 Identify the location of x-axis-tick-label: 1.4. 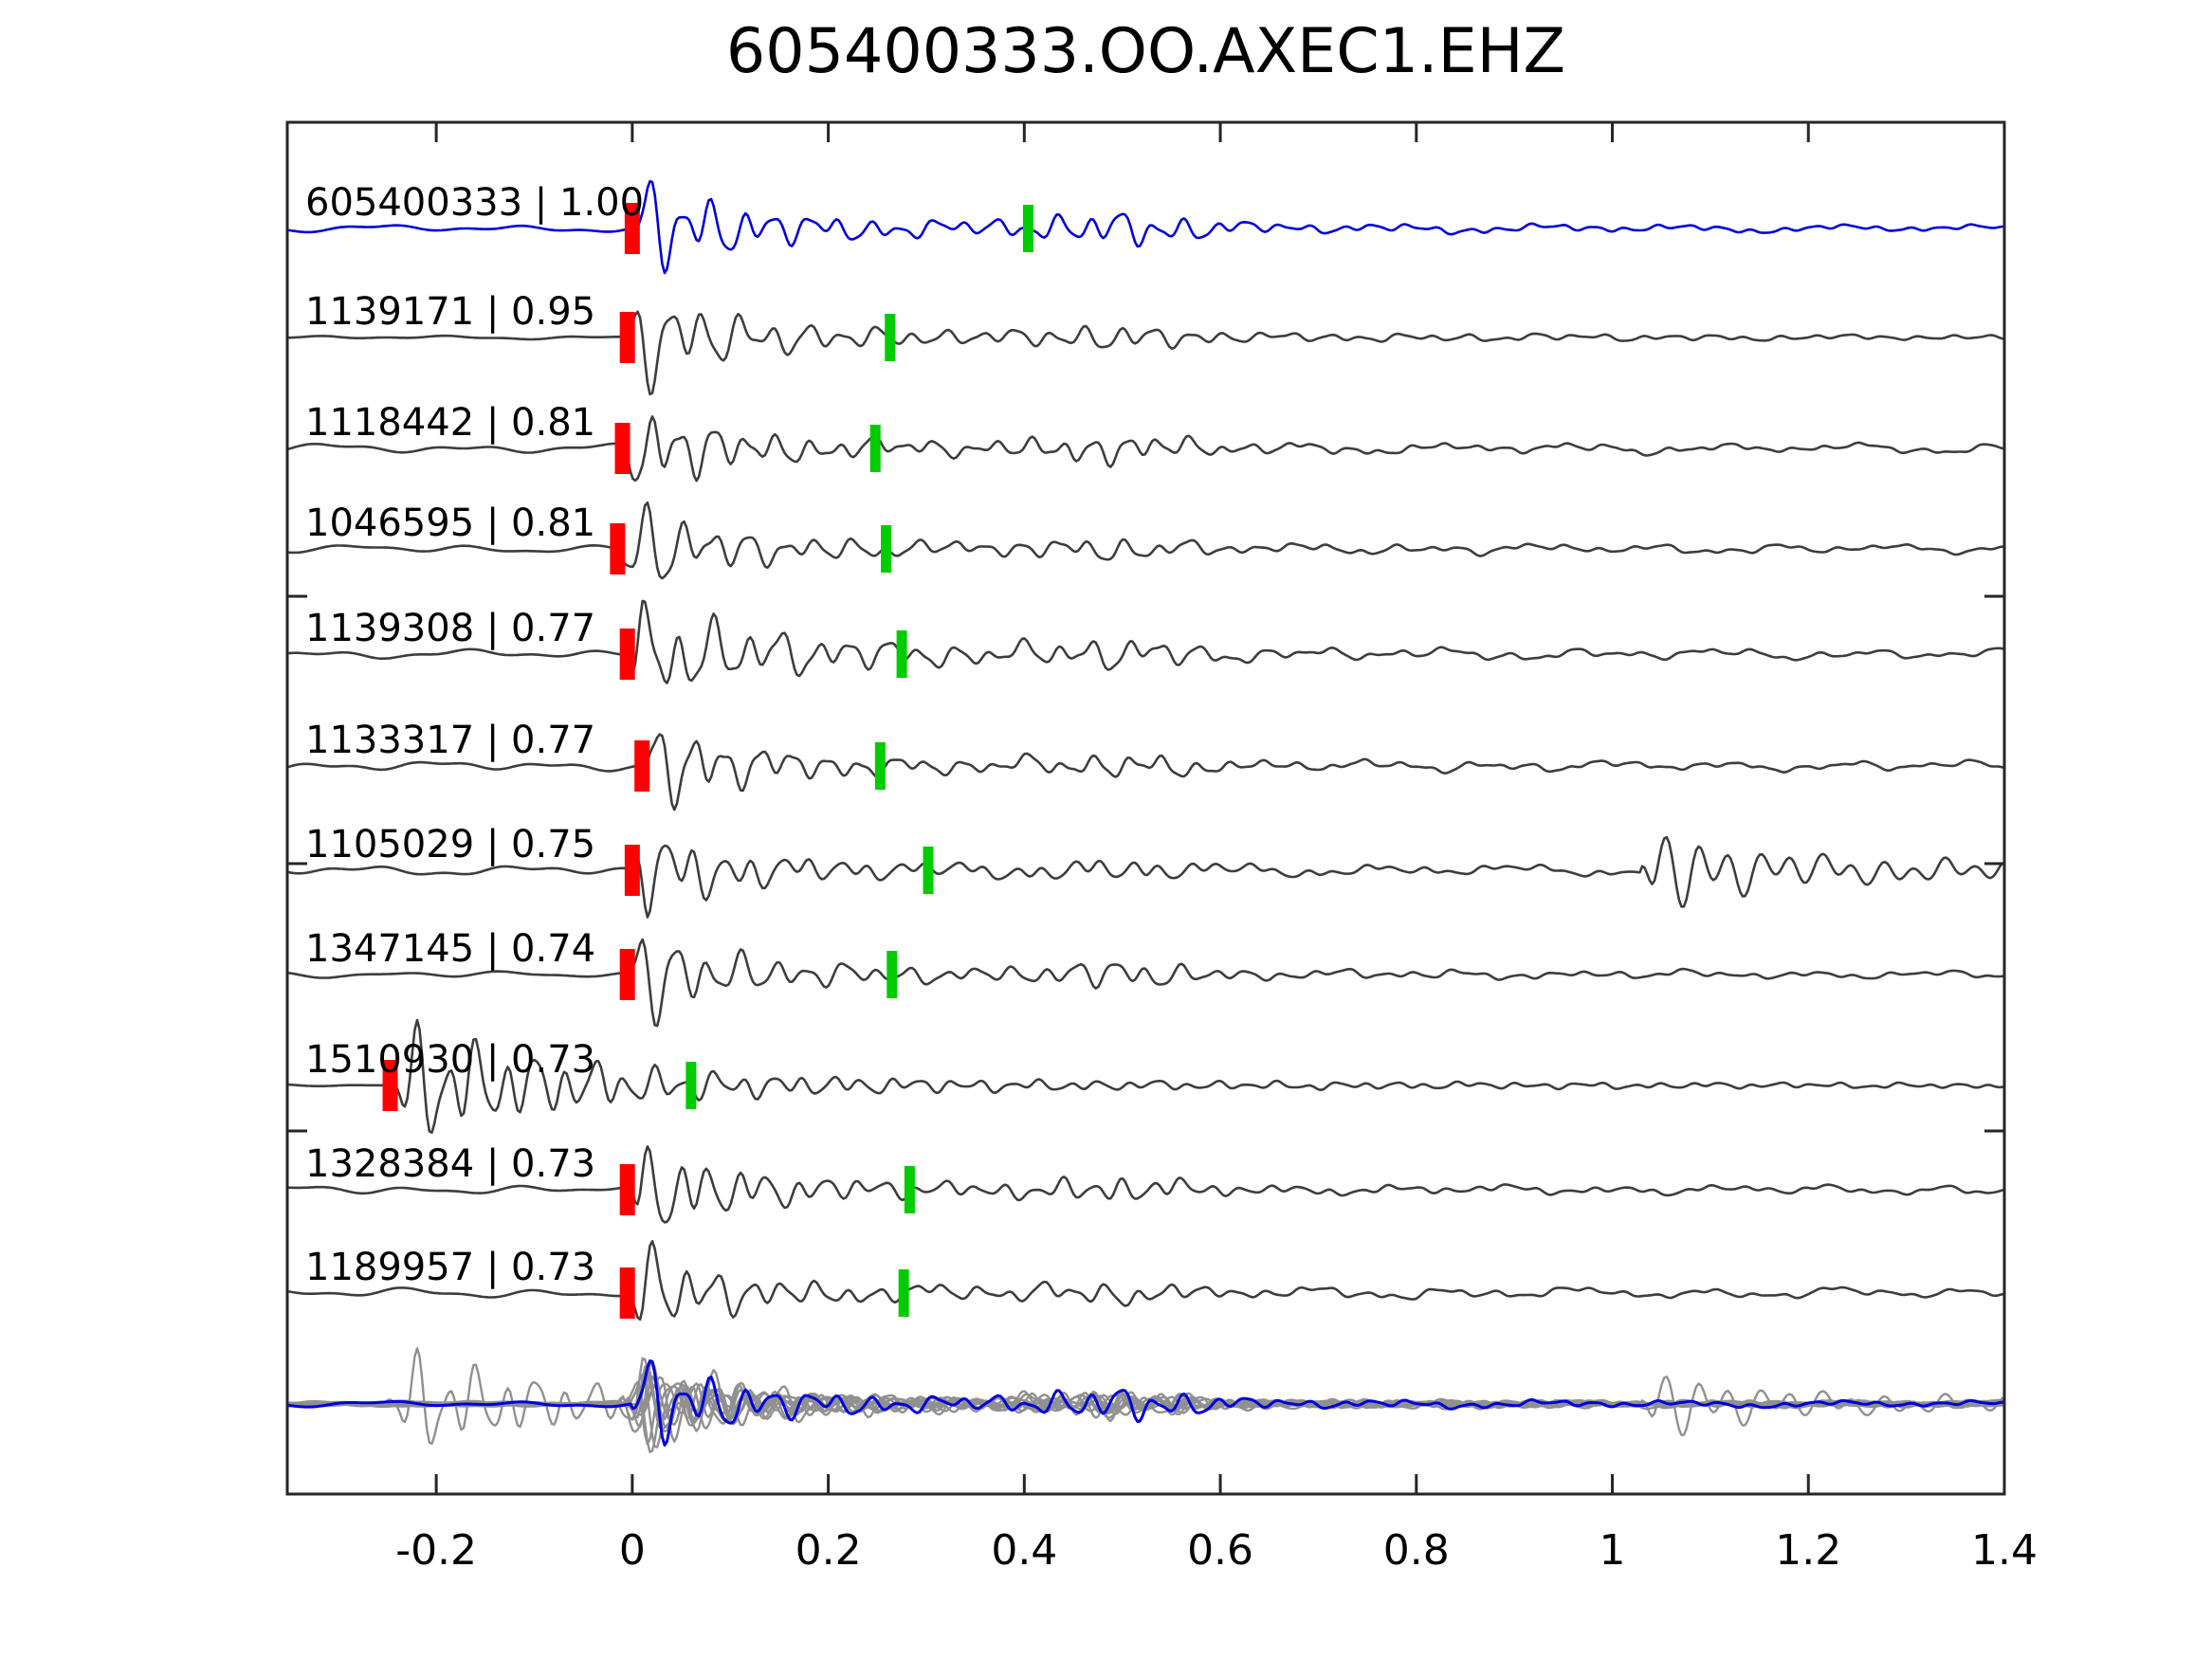
(2004, 1550).